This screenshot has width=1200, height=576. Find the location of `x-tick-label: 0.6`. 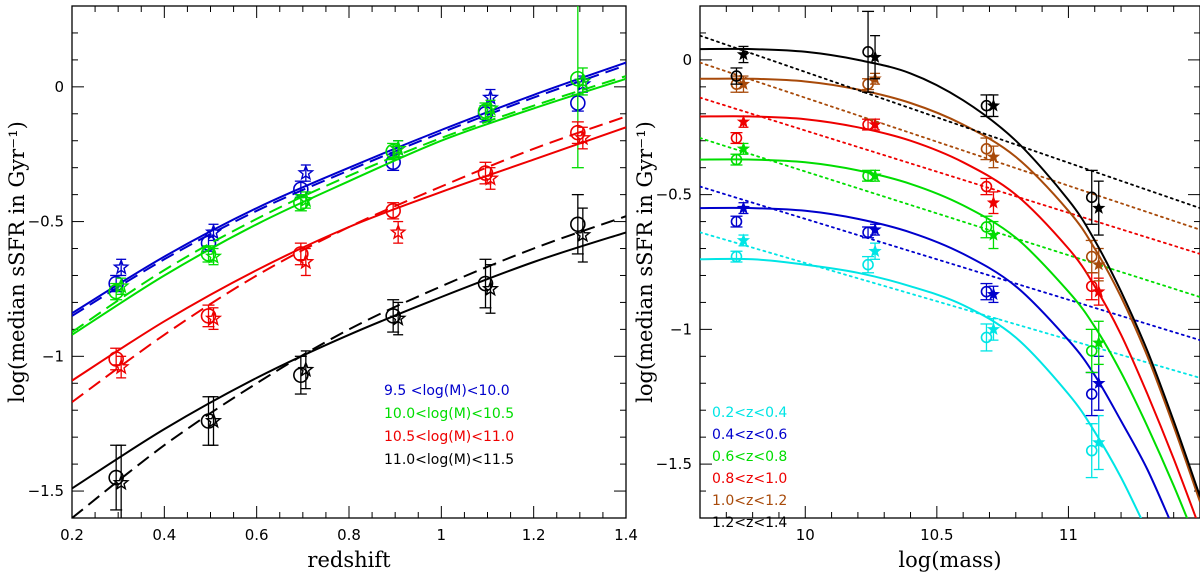

x-tick-label: 0.6 is located at coordinates (257, 535).